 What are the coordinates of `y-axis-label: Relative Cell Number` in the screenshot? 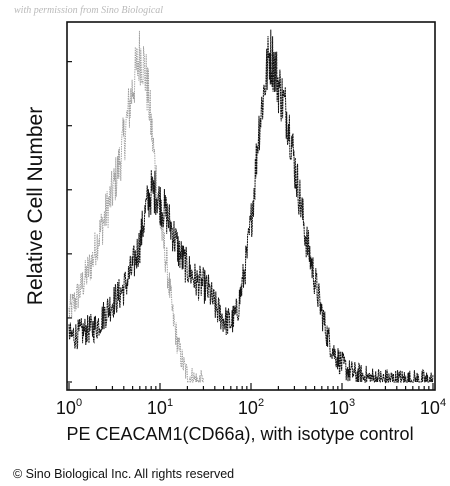 It's located at (35, 206).